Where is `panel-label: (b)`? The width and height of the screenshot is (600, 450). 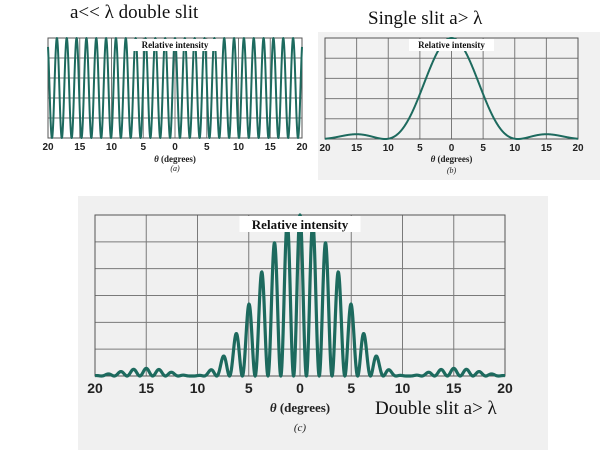 panel-label: (b) is located at coordinates (452, 170).